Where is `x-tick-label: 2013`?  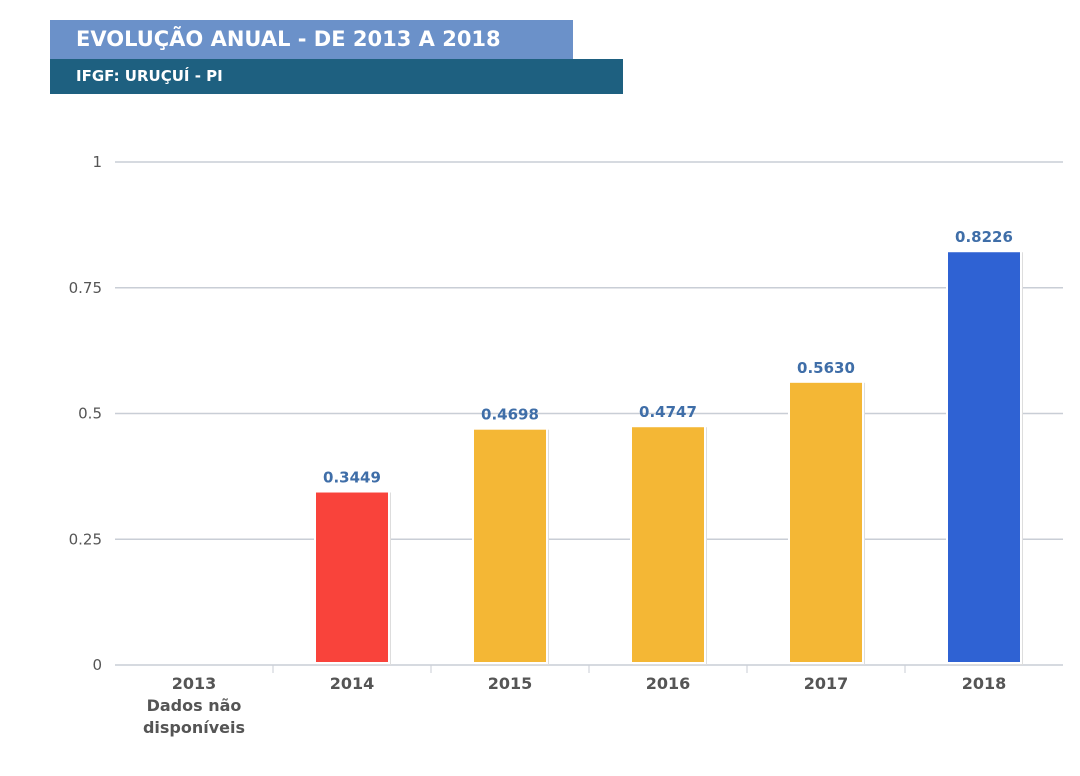
x-tick-label: 2013 is located at coordinates (194, 683).